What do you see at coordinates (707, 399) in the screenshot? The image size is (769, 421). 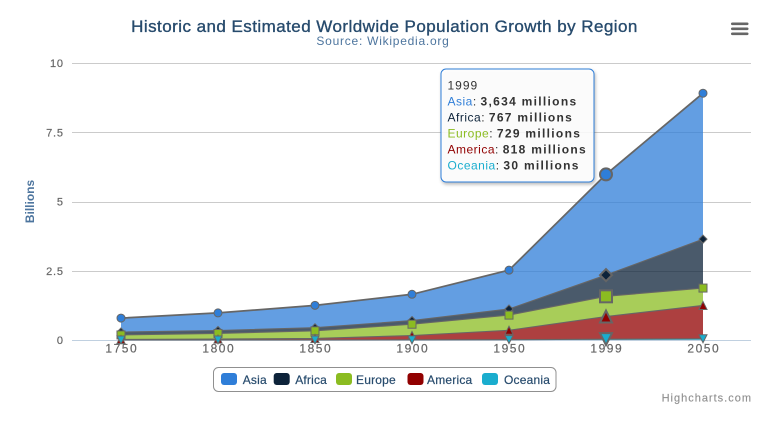 I see `svg-text: Highcharts.com` at bounding box center [707, 399].